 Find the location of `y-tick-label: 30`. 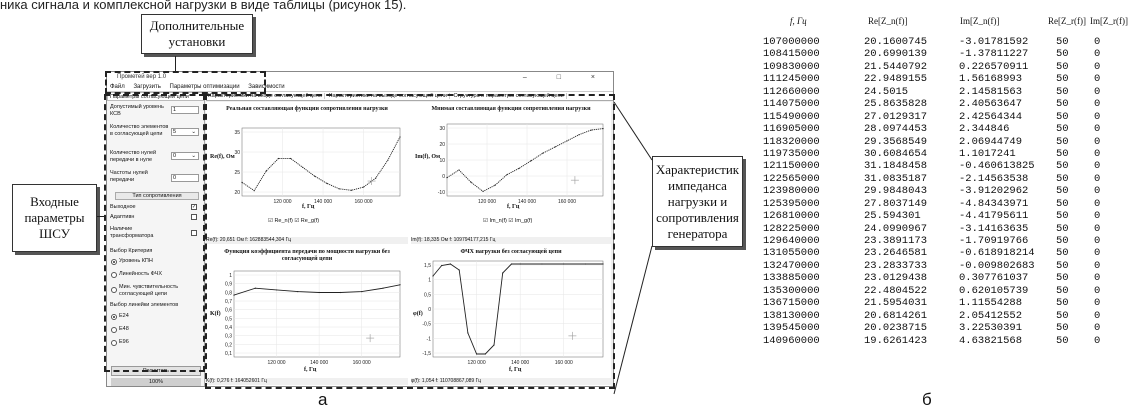

y-tick-label: 30 is located at coordinates (442, 129).